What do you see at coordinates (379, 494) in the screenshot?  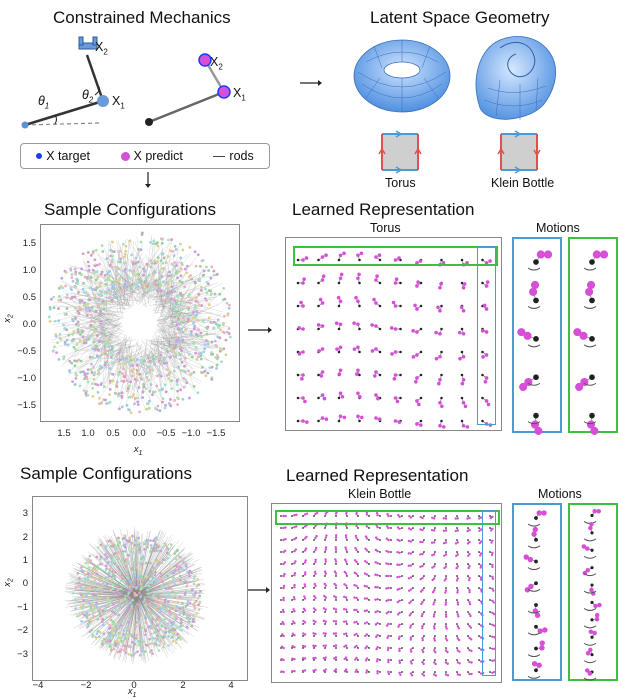 I see `klein-grid-title: Klein Bottle` at bounding box center [379, 494].